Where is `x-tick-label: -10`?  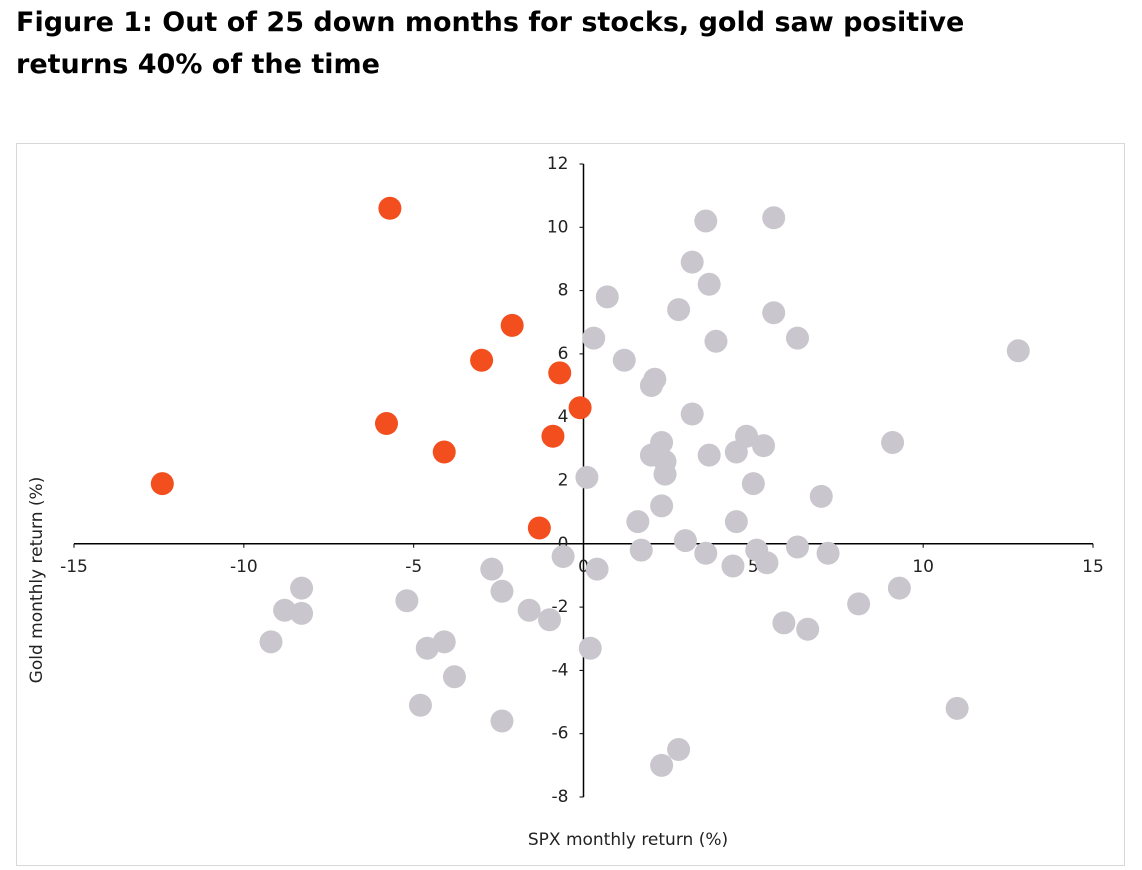 x-tick-label: -10 is located at coordinates (244, 567).